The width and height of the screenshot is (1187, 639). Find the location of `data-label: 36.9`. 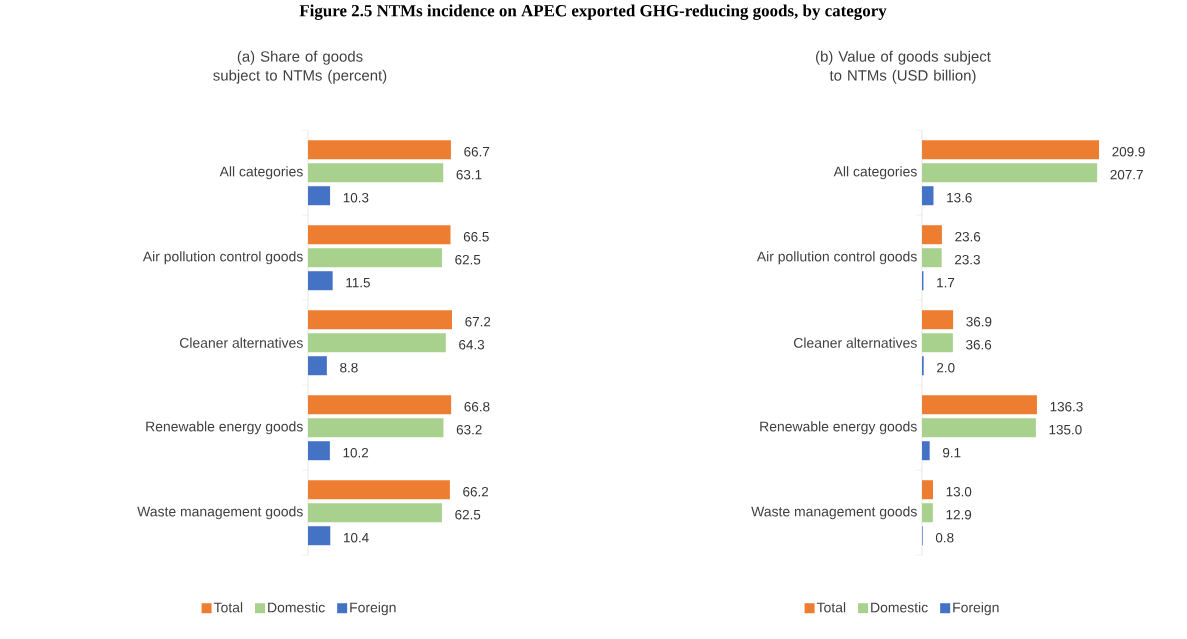

data-label: 36.9 is located at coordinates (979, 321).